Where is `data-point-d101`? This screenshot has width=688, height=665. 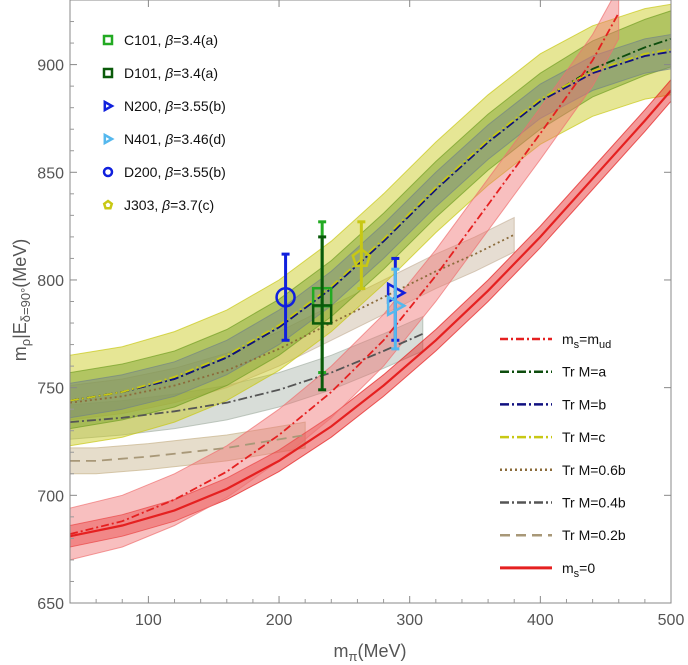 data-point-d101 is located at coordinates (322, 313).